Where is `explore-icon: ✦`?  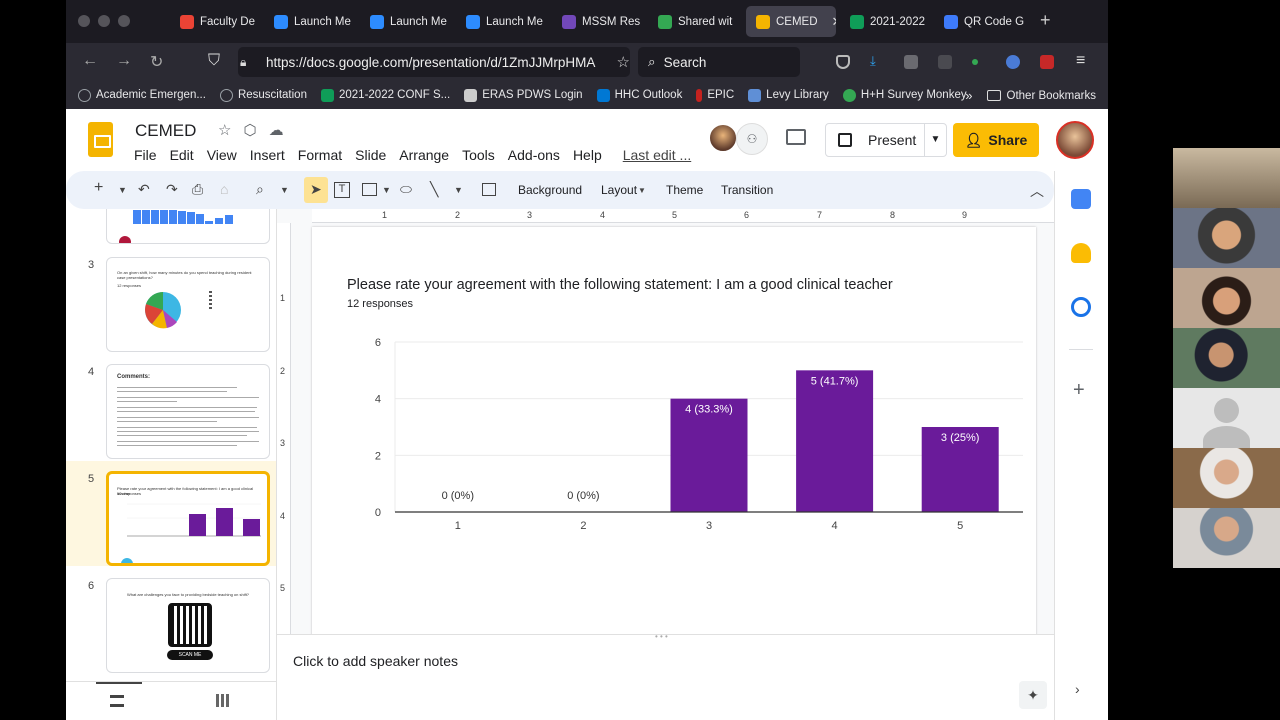 explore-icon: ✦ is located at coordinates (1033, 695).